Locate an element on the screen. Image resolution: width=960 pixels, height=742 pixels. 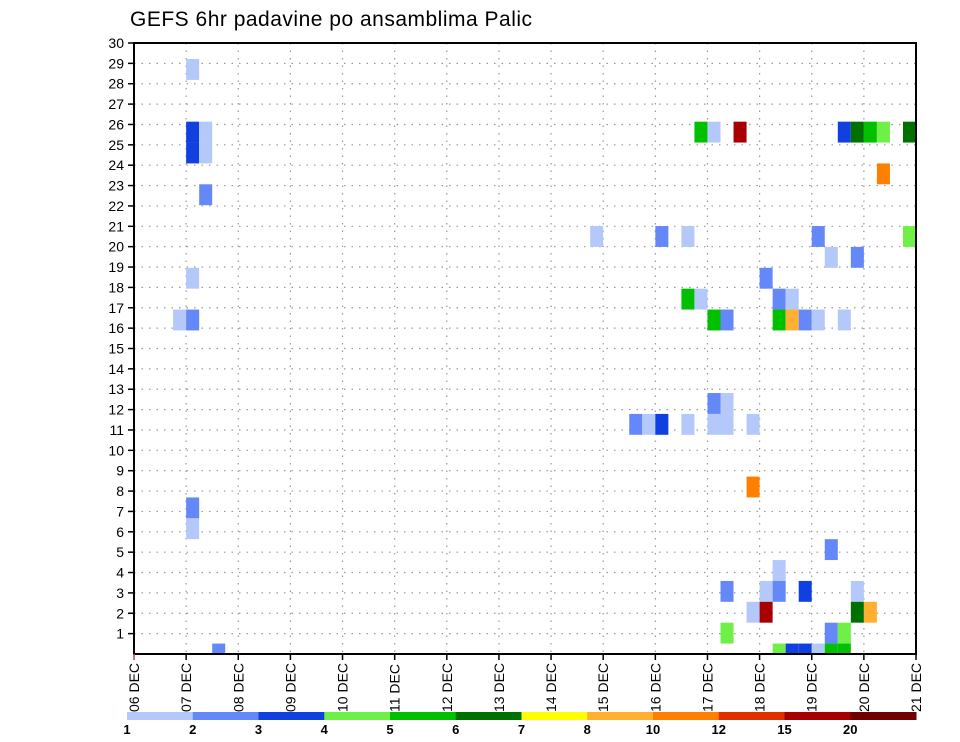
colorbar-label: 6 is located at coordinates (455, 729).